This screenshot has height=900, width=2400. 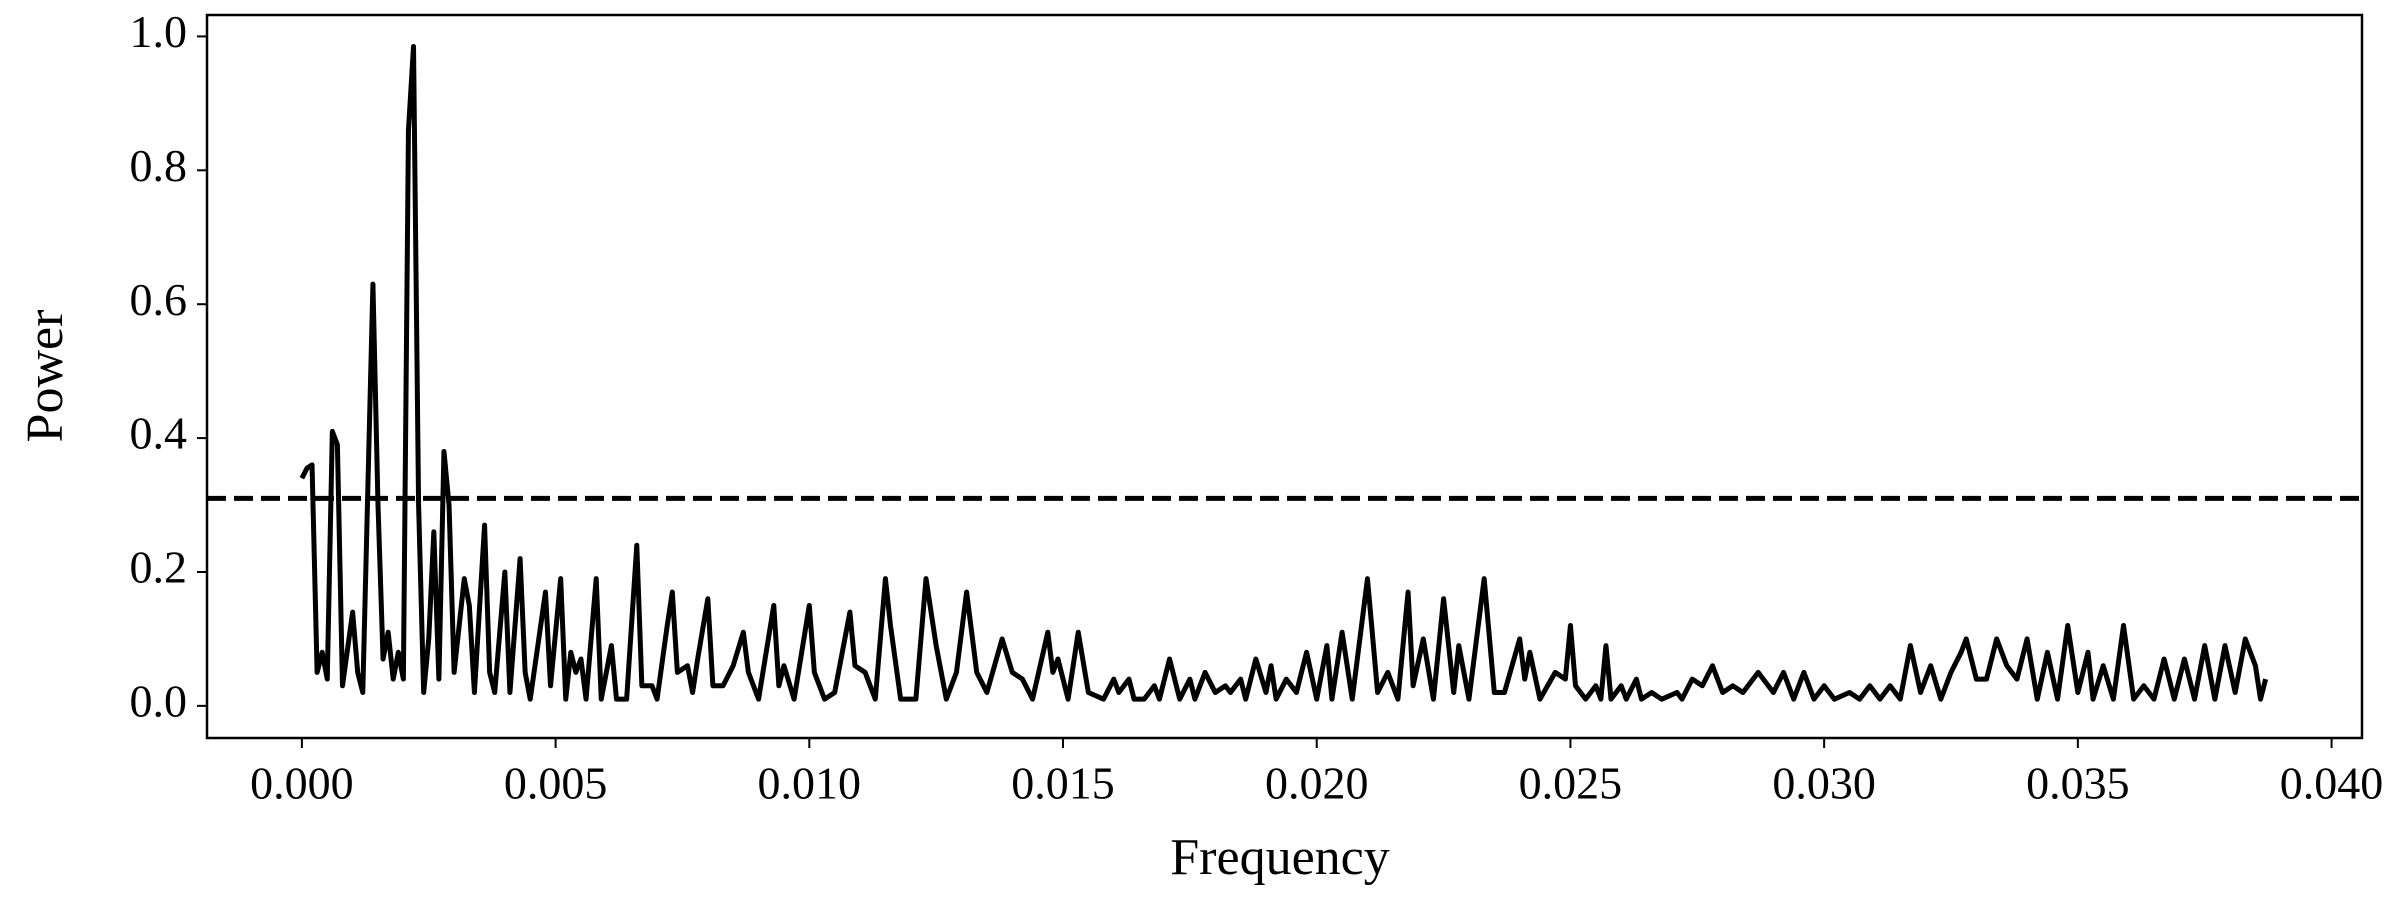 I want to click on y-tick-label: 0.2, so click(x=159, y=567).